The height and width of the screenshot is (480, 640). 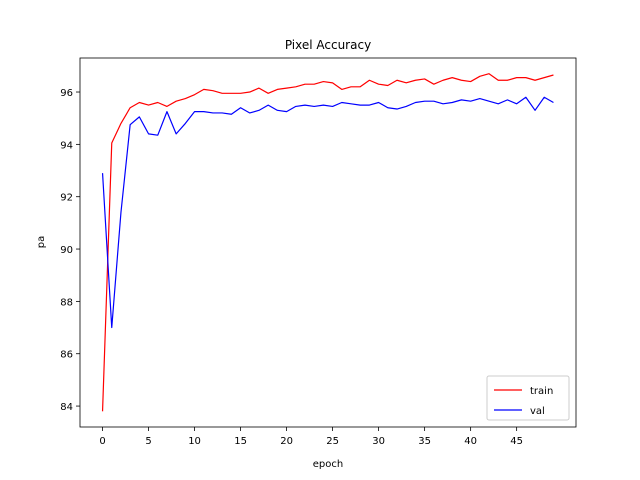 What do you see at coordinates (148, 441) in the screenshot?
I see `x-tick-label: 5` at bounding box center [148, 441].